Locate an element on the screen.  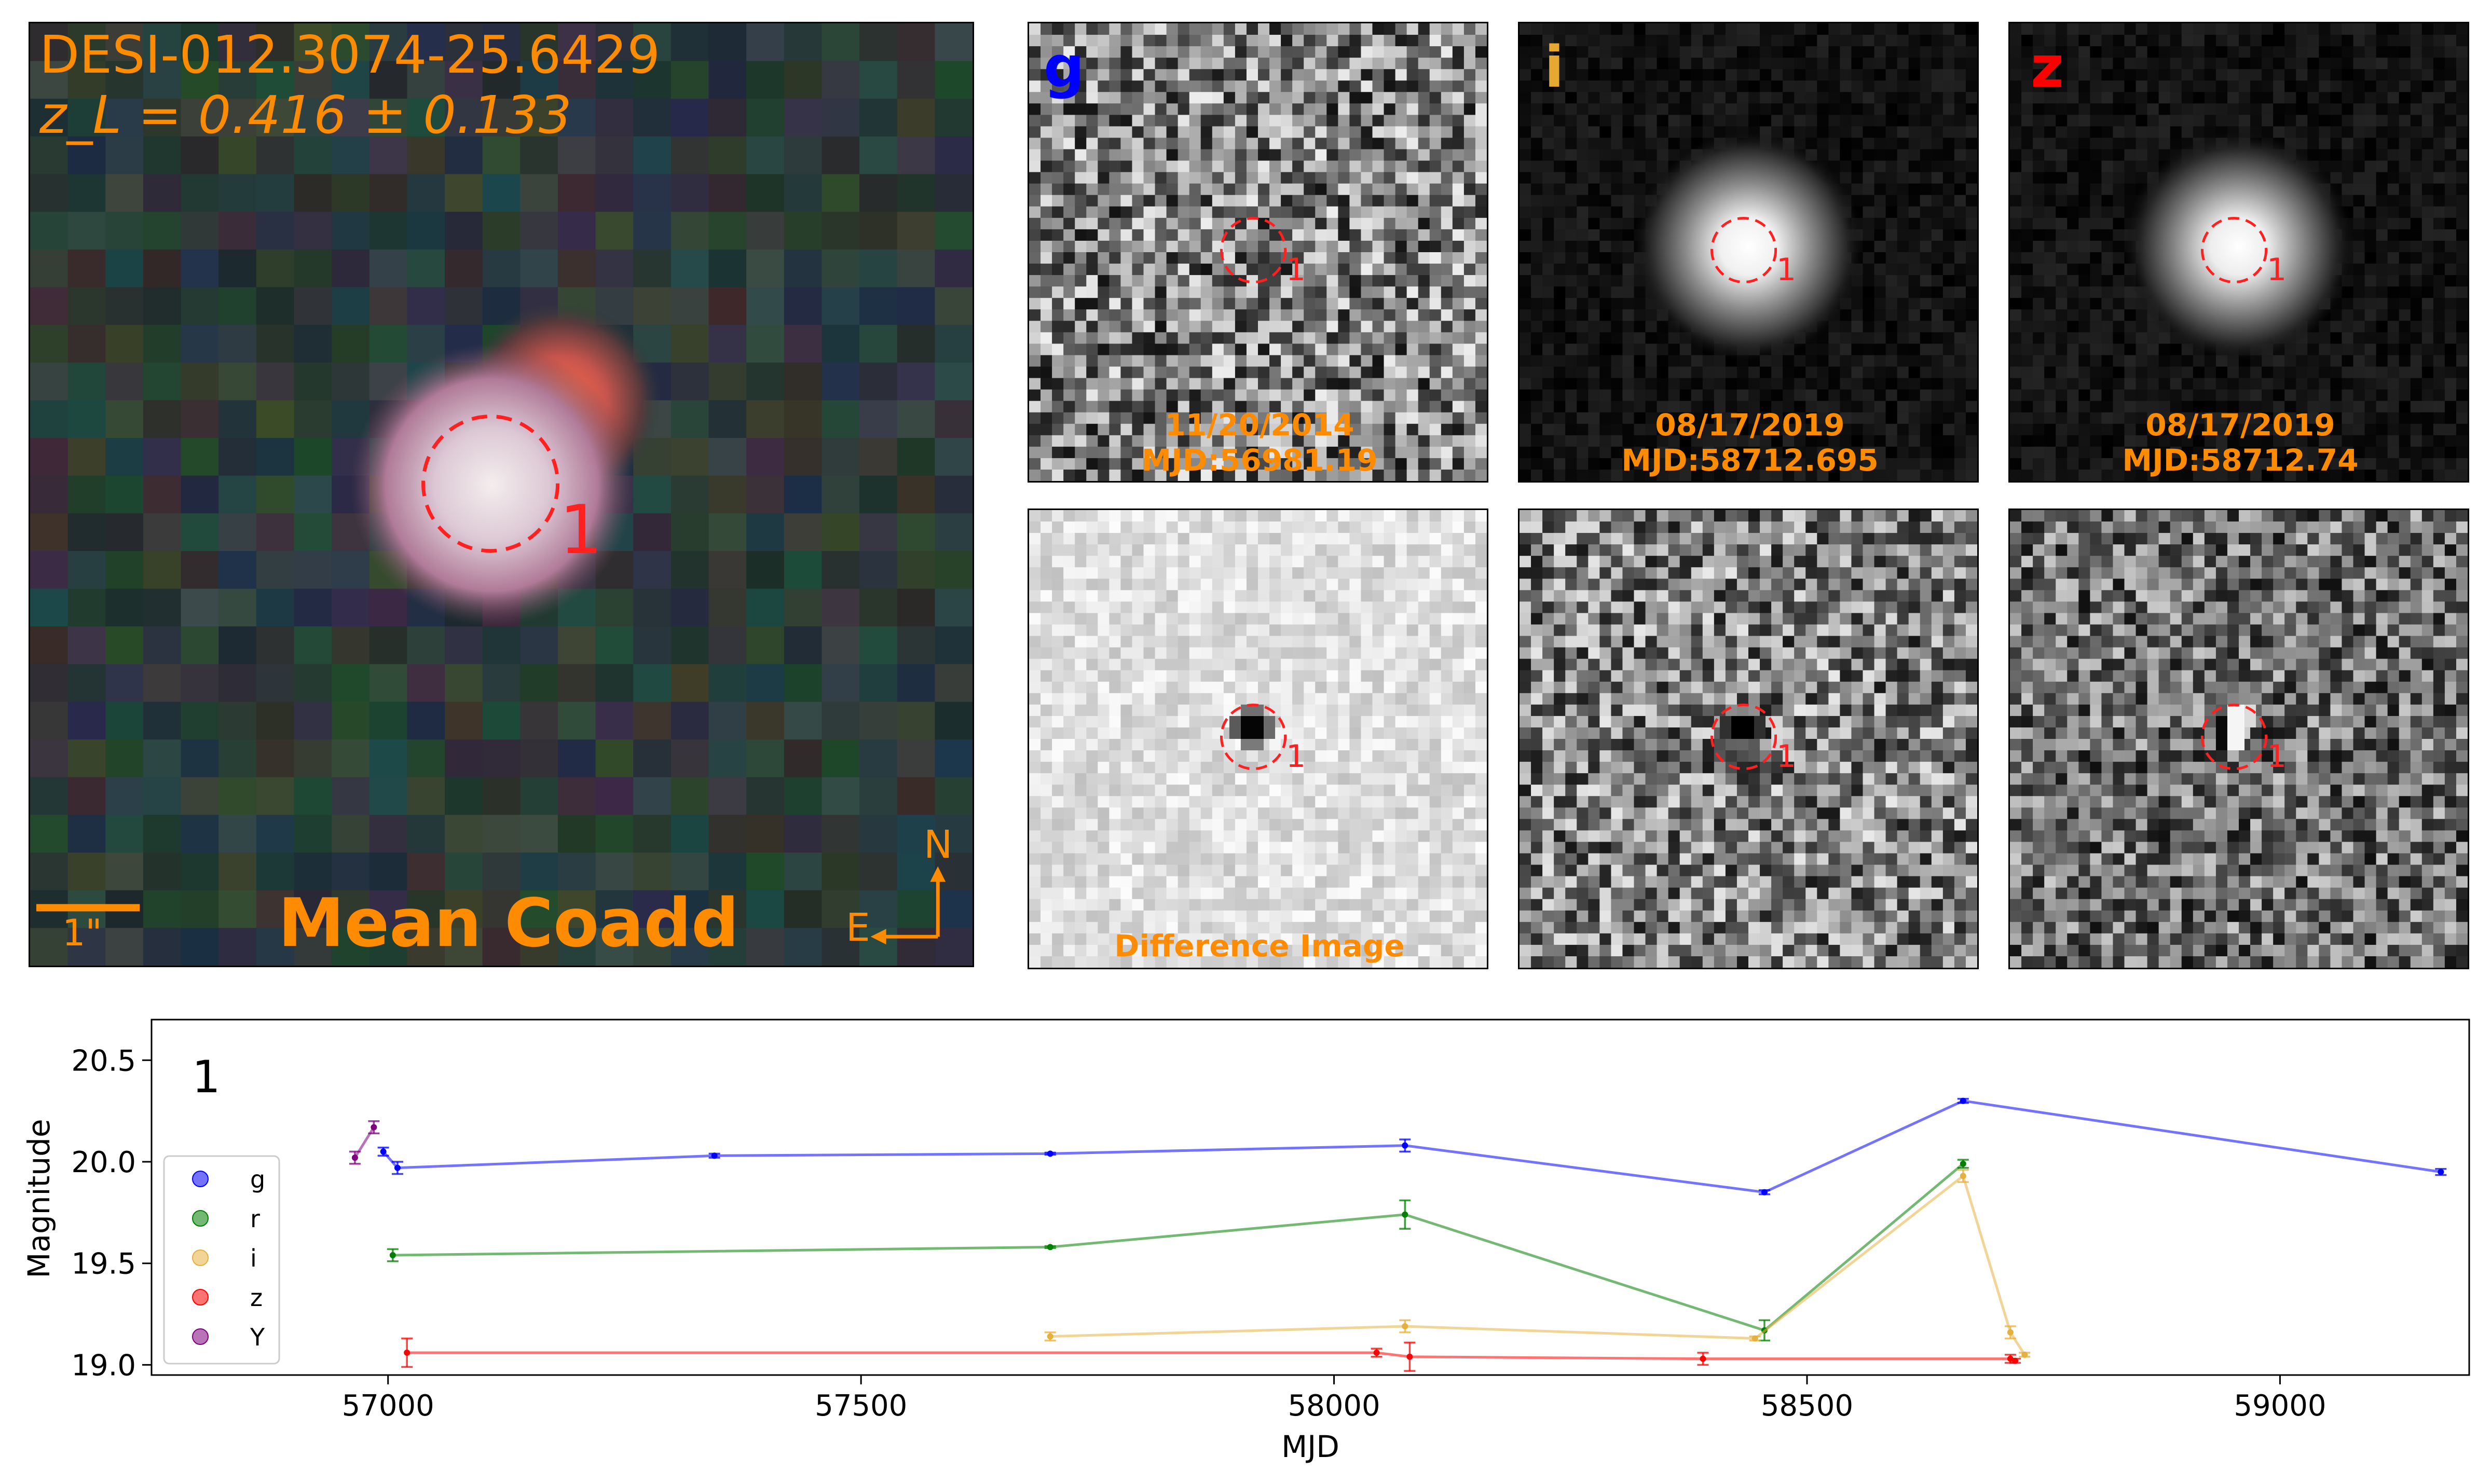
y-tick-label: 19.0 is located at coordinates (103, 1365).